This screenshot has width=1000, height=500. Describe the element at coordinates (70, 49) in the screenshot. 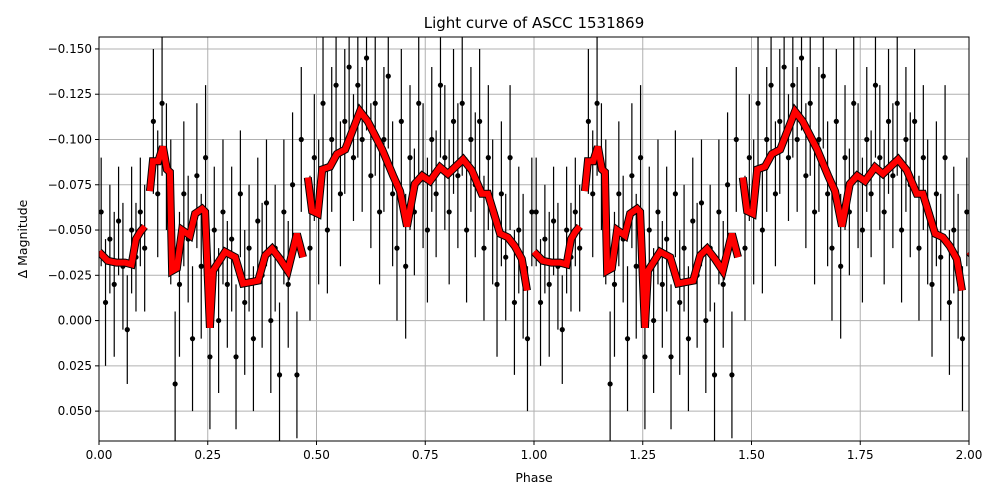

I see `y-tick-label: −0.150` at that location.